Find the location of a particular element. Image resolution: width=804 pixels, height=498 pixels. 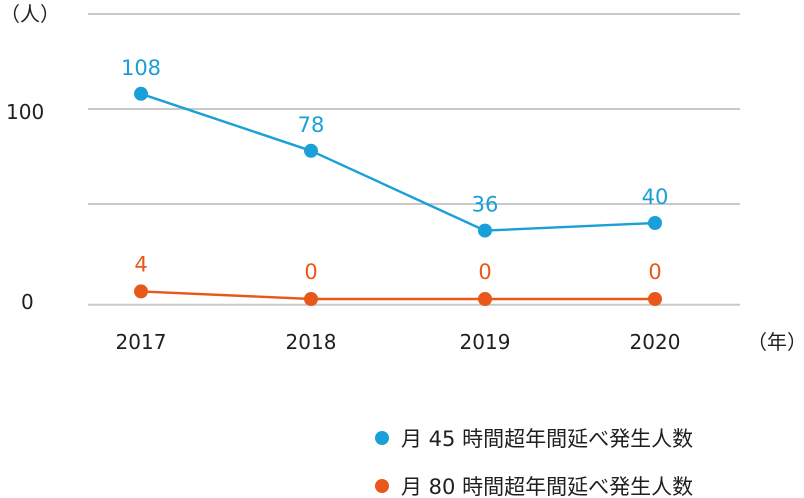

series-45-hours-label-2019: 36 is located at coordinates (485, 205).